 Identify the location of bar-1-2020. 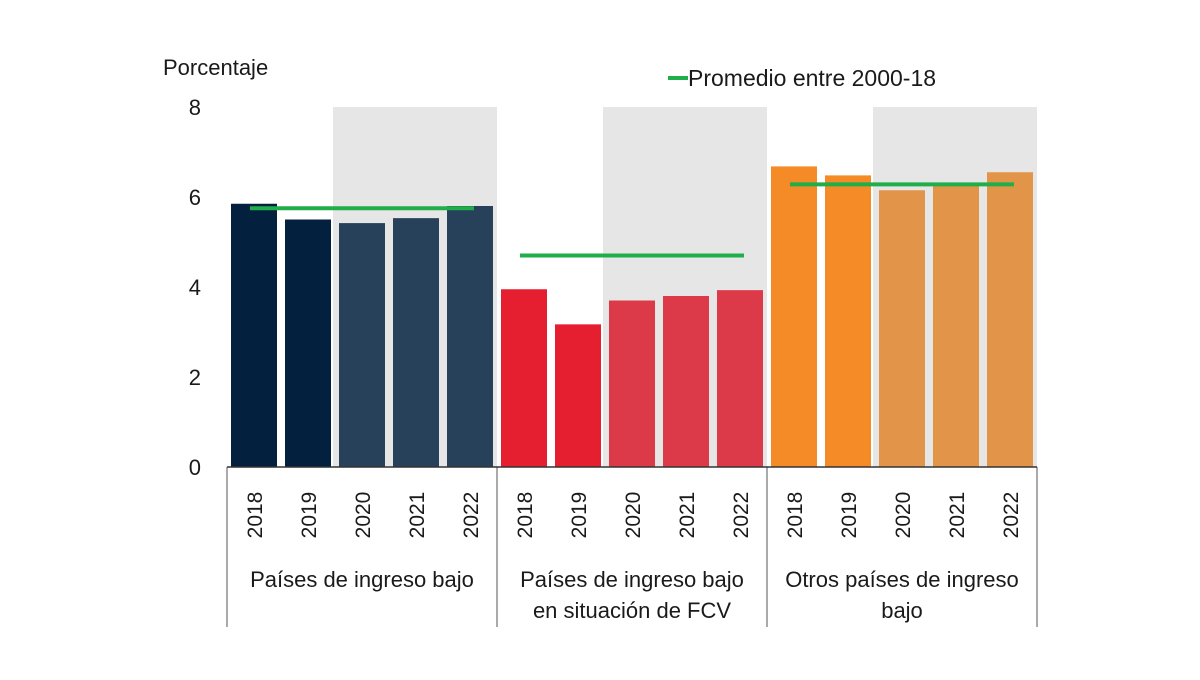
(362, 345).